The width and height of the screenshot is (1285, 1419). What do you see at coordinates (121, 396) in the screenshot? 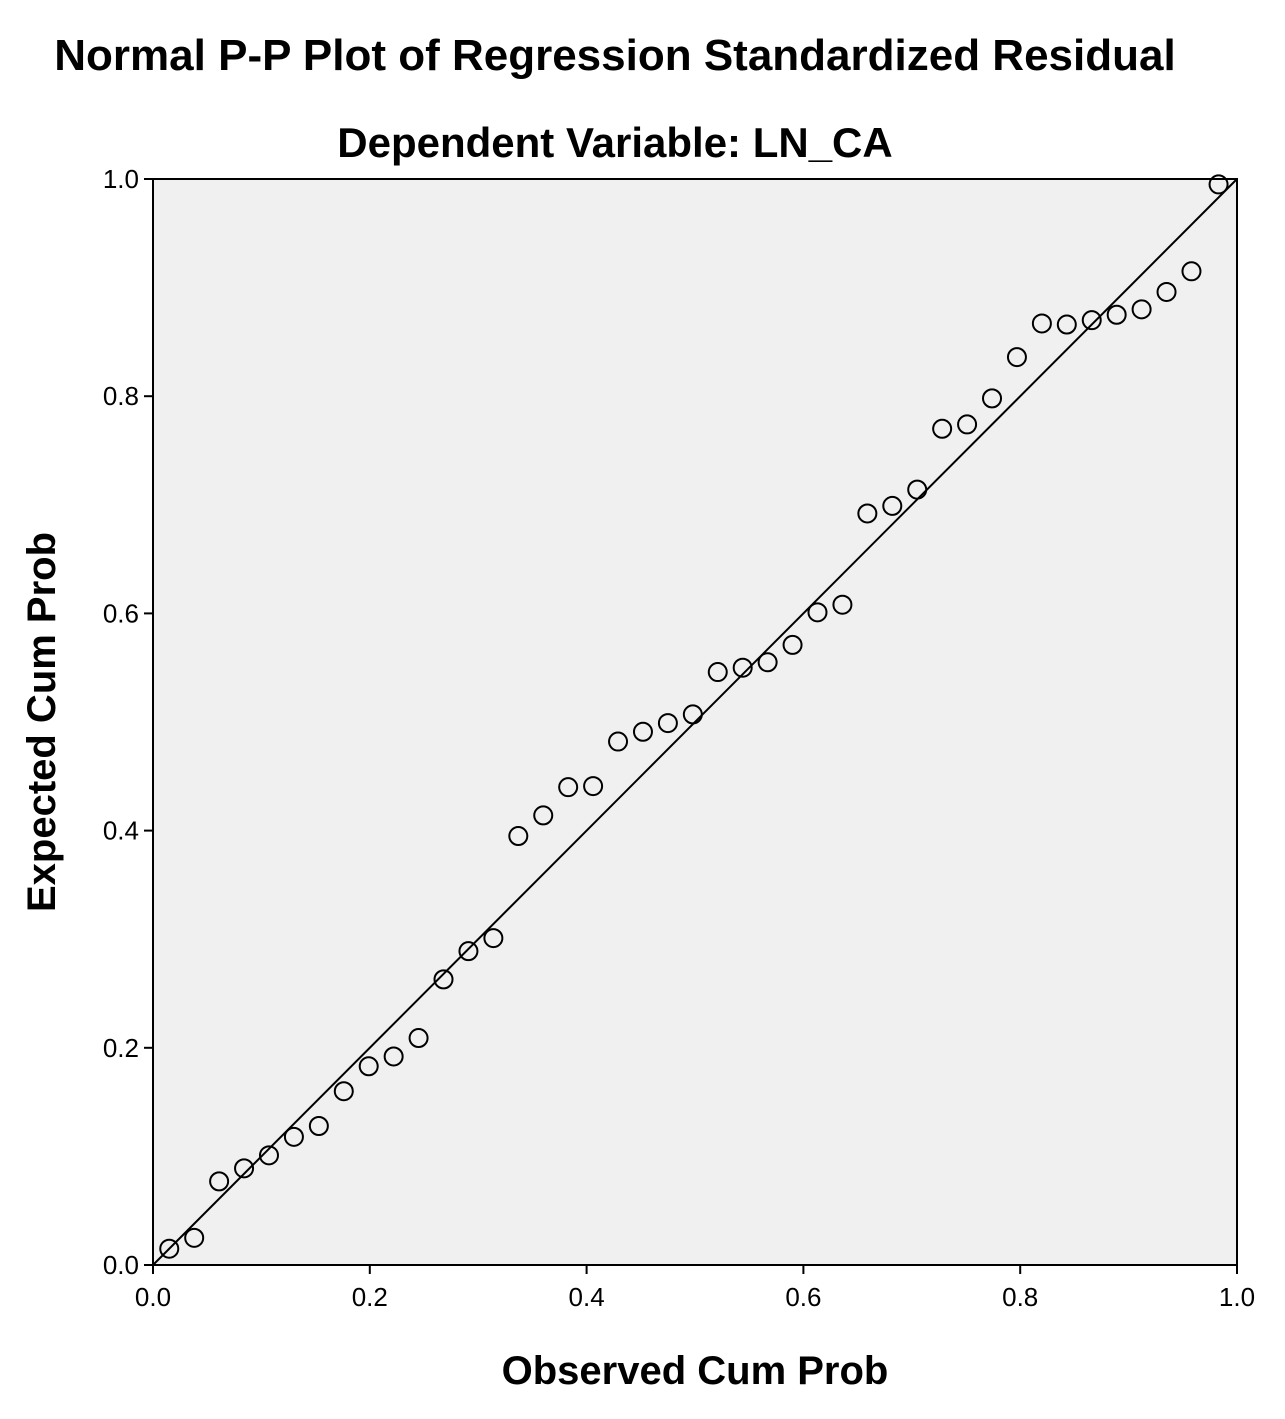
I see `y-tick-label-4: 0.8` at bounding box center [121, 396].